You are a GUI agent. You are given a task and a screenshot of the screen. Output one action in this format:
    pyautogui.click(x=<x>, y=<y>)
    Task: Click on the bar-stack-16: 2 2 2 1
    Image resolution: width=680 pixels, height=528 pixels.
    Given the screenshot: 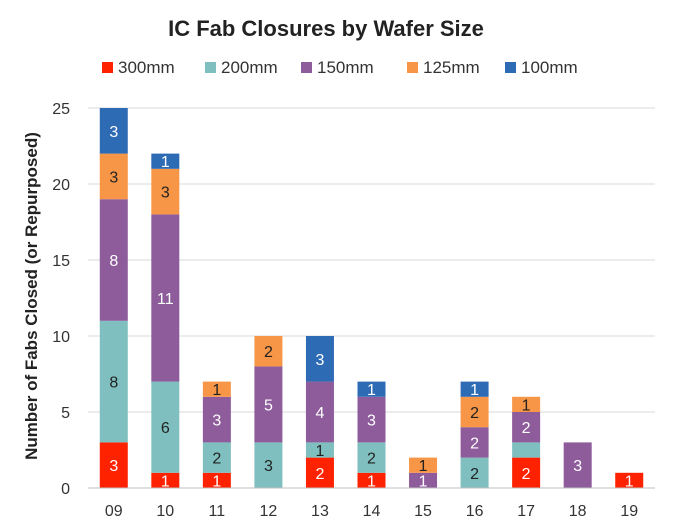 What is the action you would take?
    pyautogui.click(x=474, y=434)
    